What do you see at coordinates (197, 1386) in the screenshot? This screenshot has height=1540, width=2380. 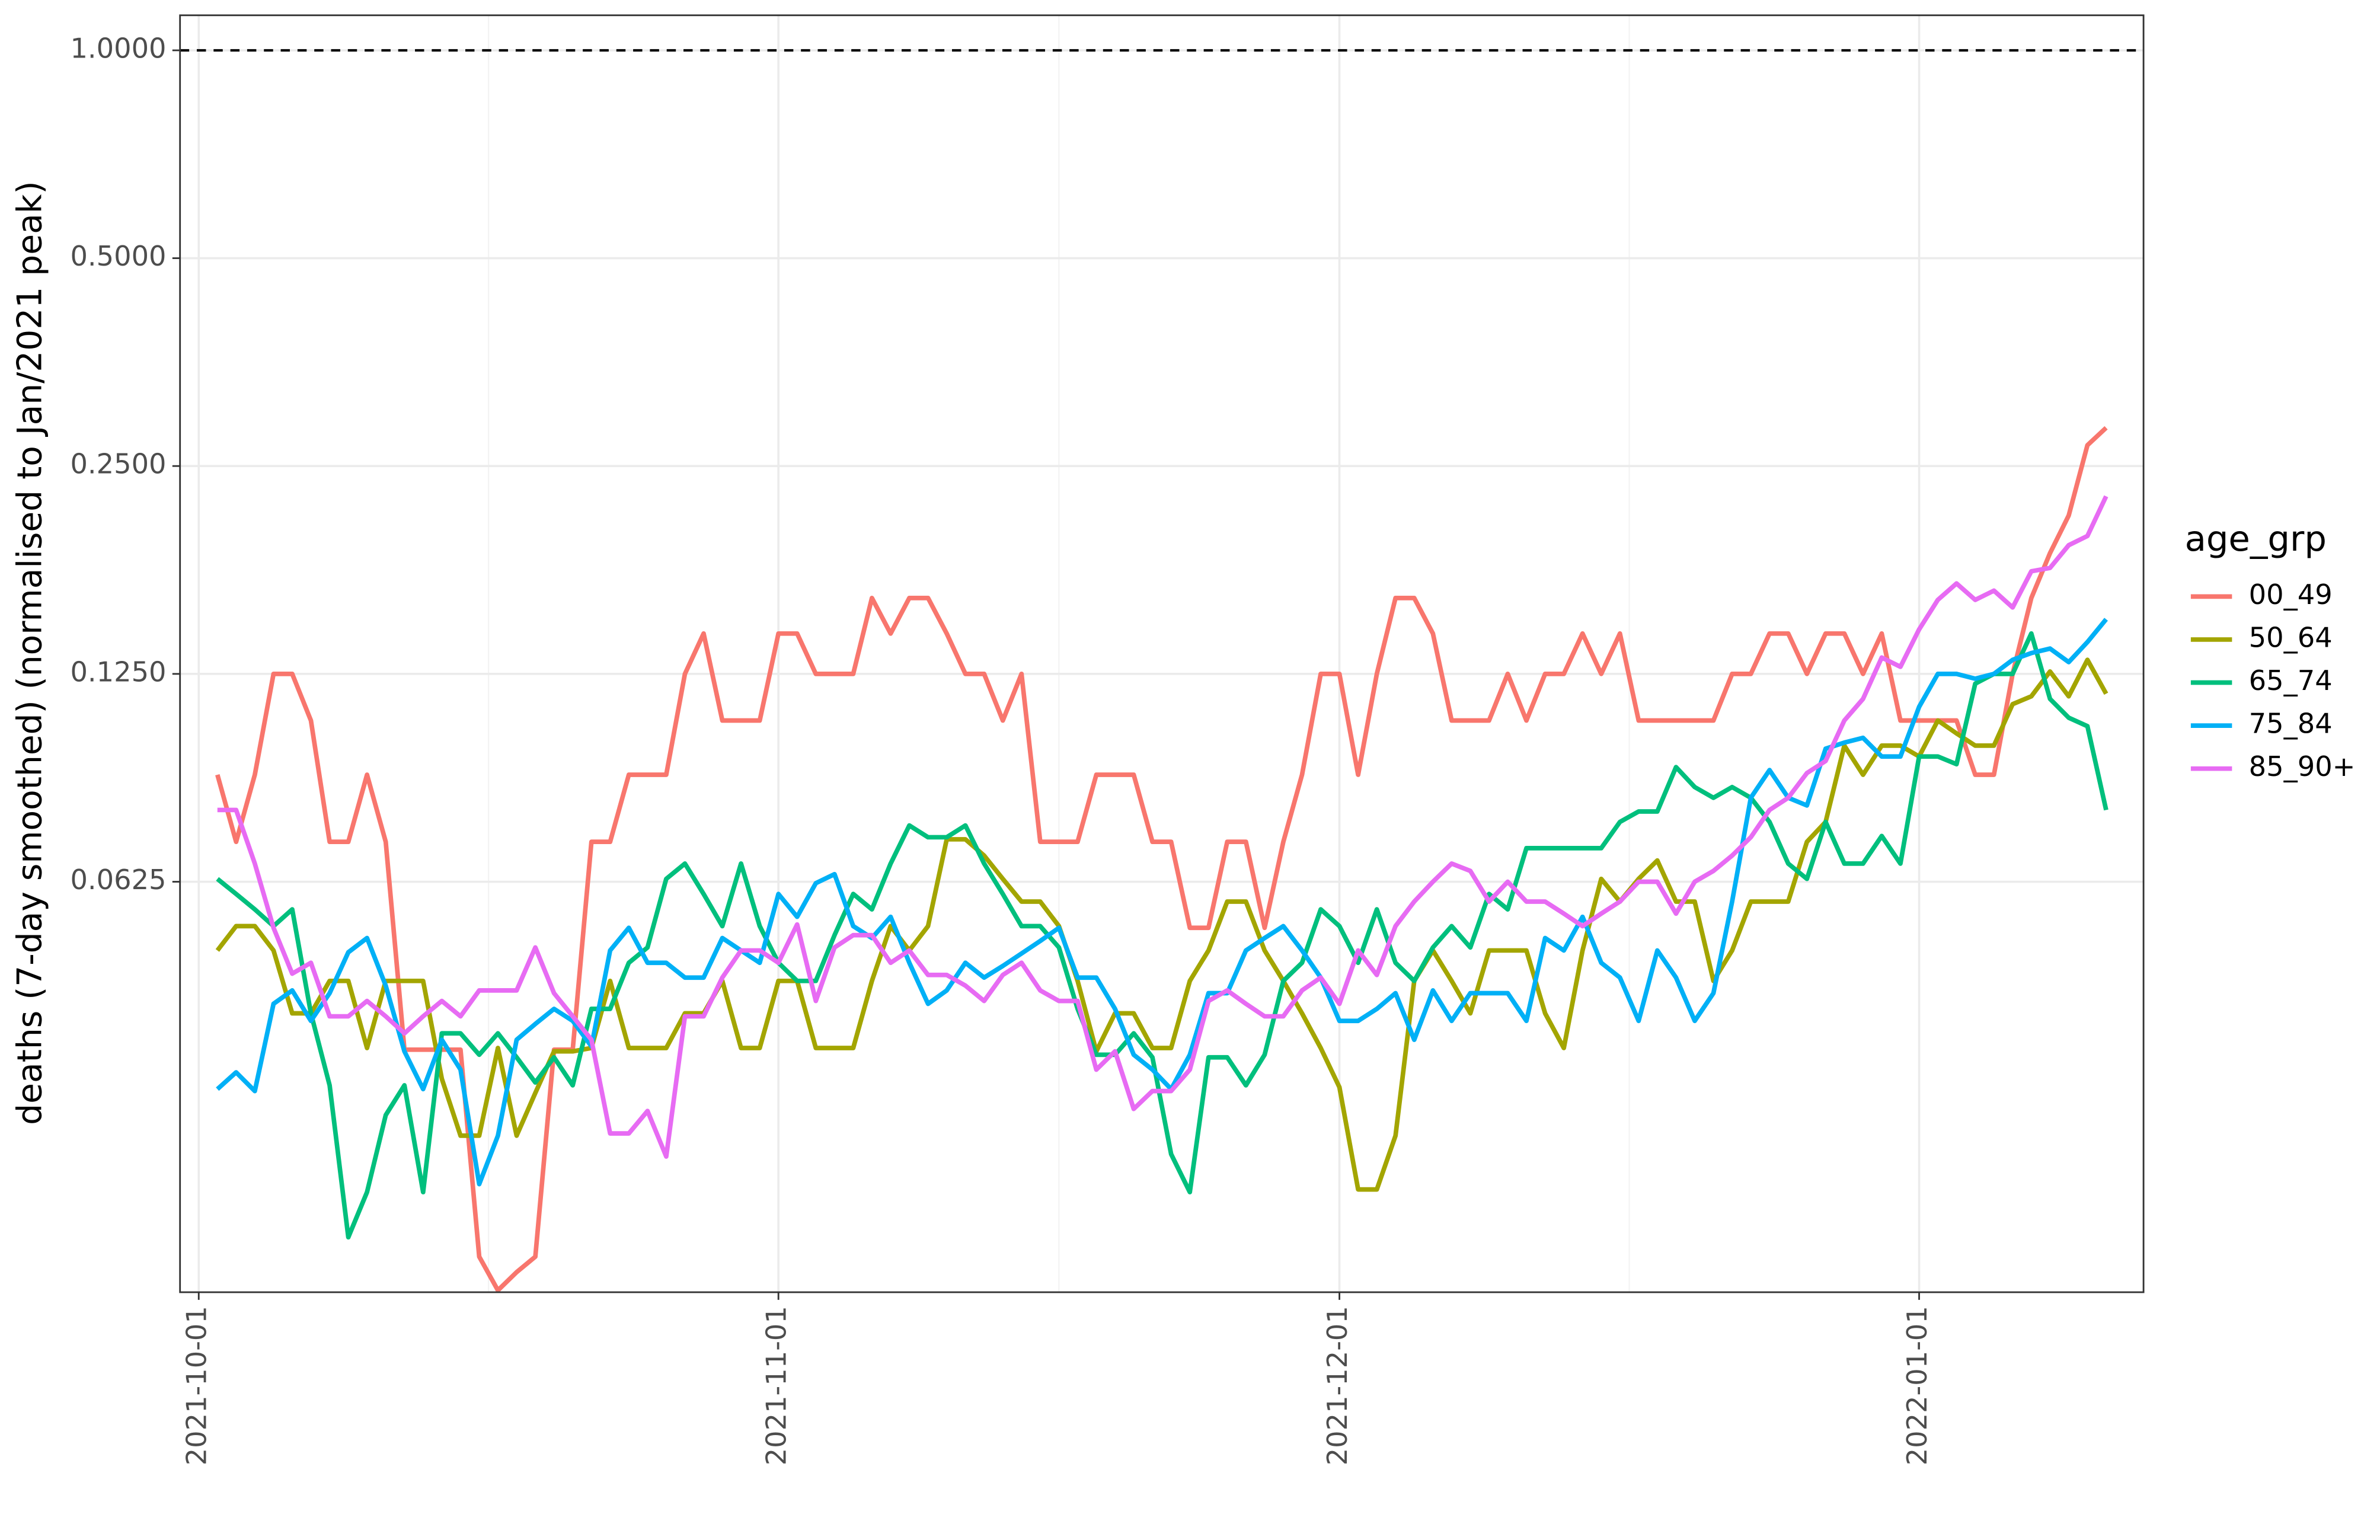 I see `x-tick-label: 2021-10-01` at bounding box center [197, 1386].